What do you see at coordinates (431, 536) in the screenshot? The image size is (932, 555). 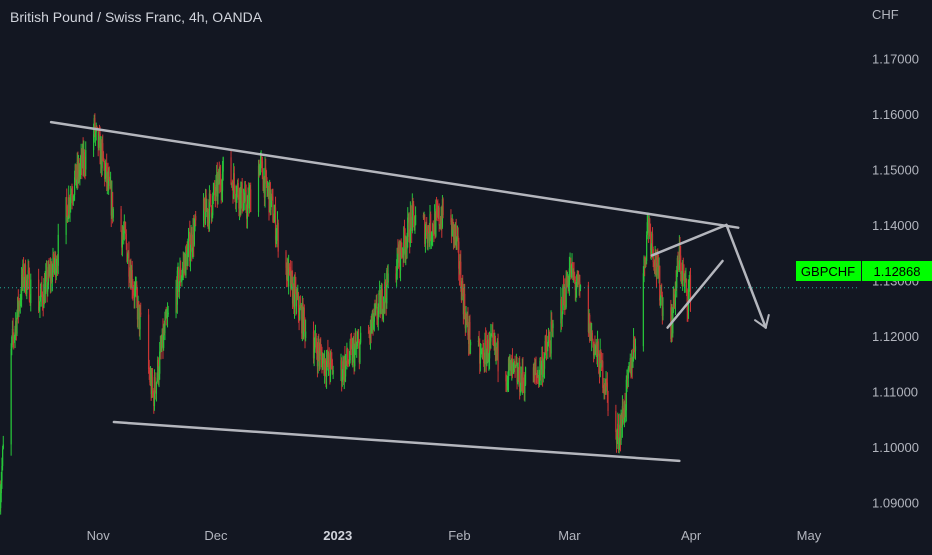 I see `time-axis: Nov Dec 2023 Feb Mar Apr May` at bounding box center [431, 536].